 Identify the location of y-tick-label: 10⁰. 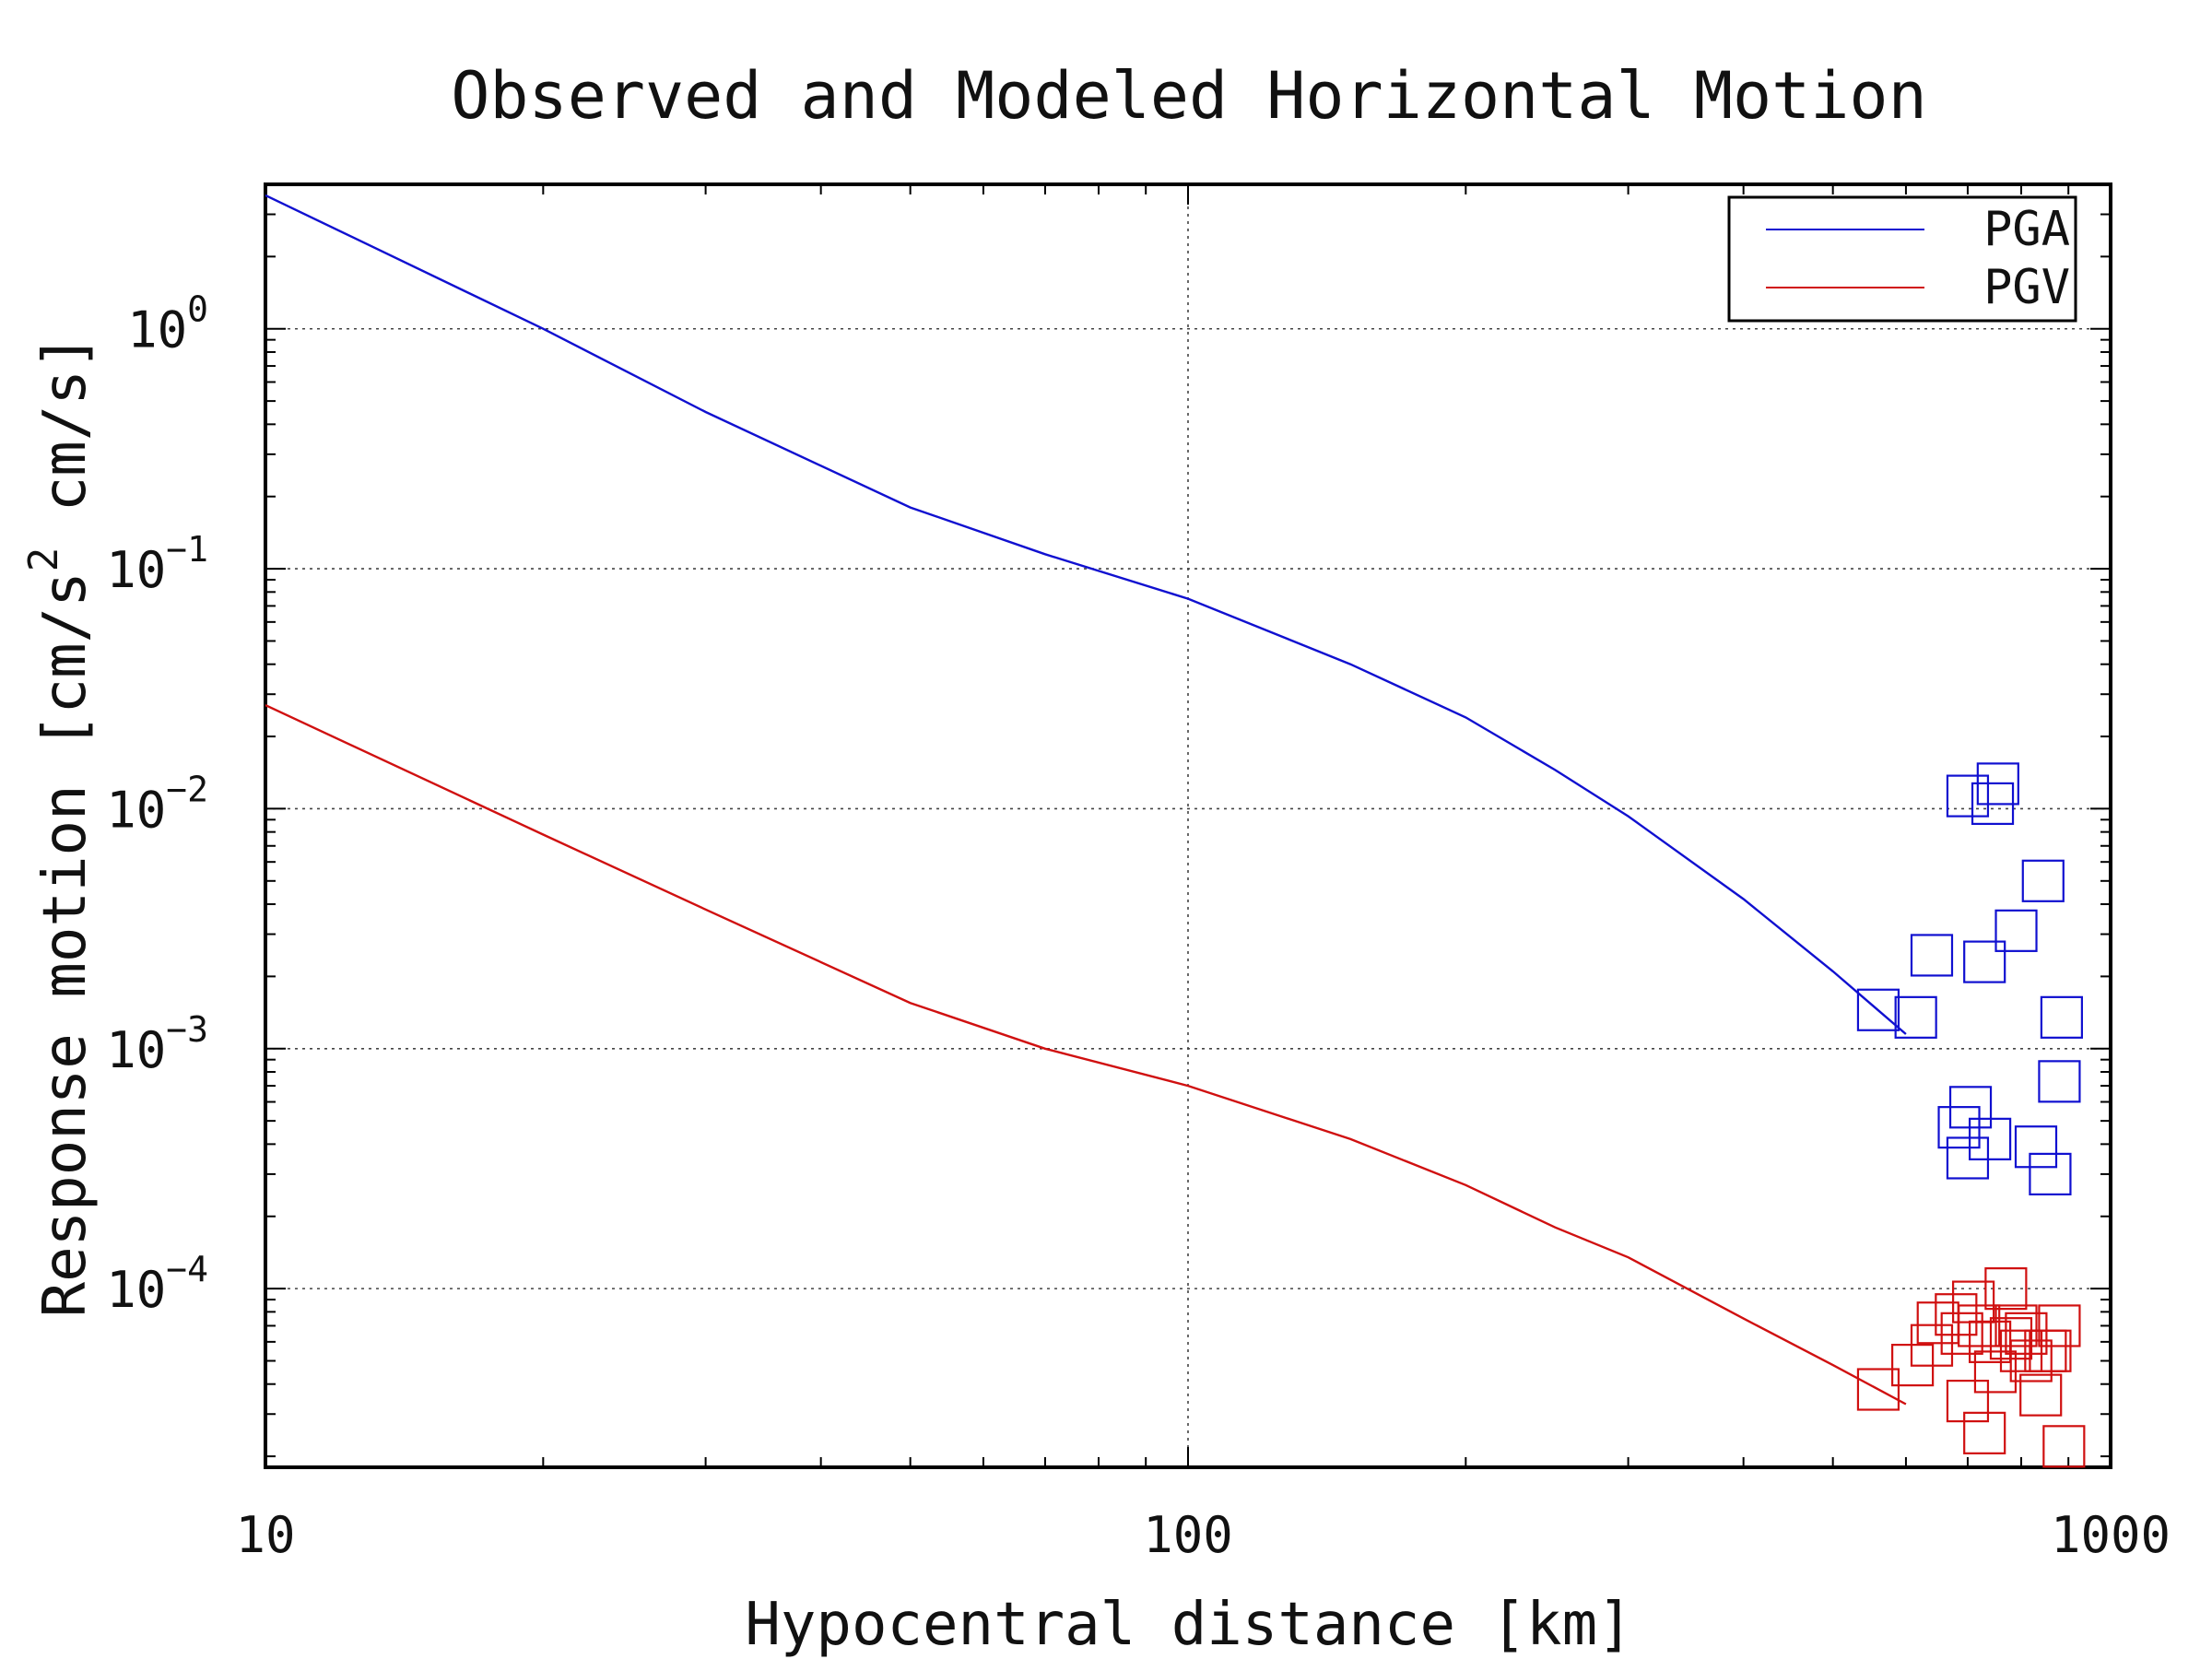
(167, 324).